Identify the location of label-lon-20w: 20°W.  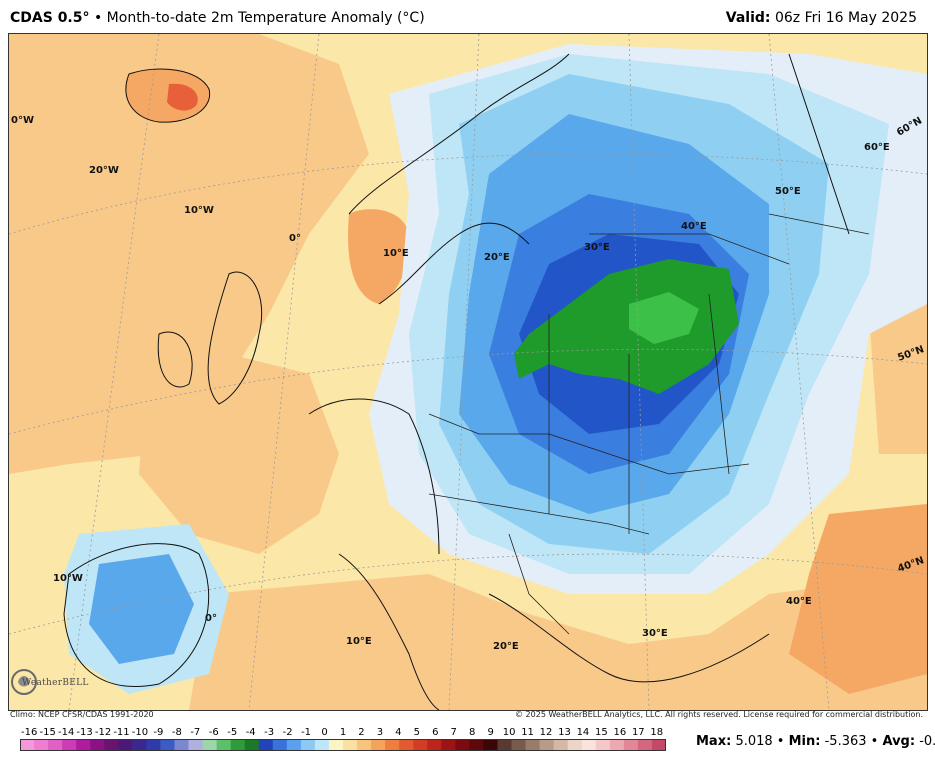
(104, 170).